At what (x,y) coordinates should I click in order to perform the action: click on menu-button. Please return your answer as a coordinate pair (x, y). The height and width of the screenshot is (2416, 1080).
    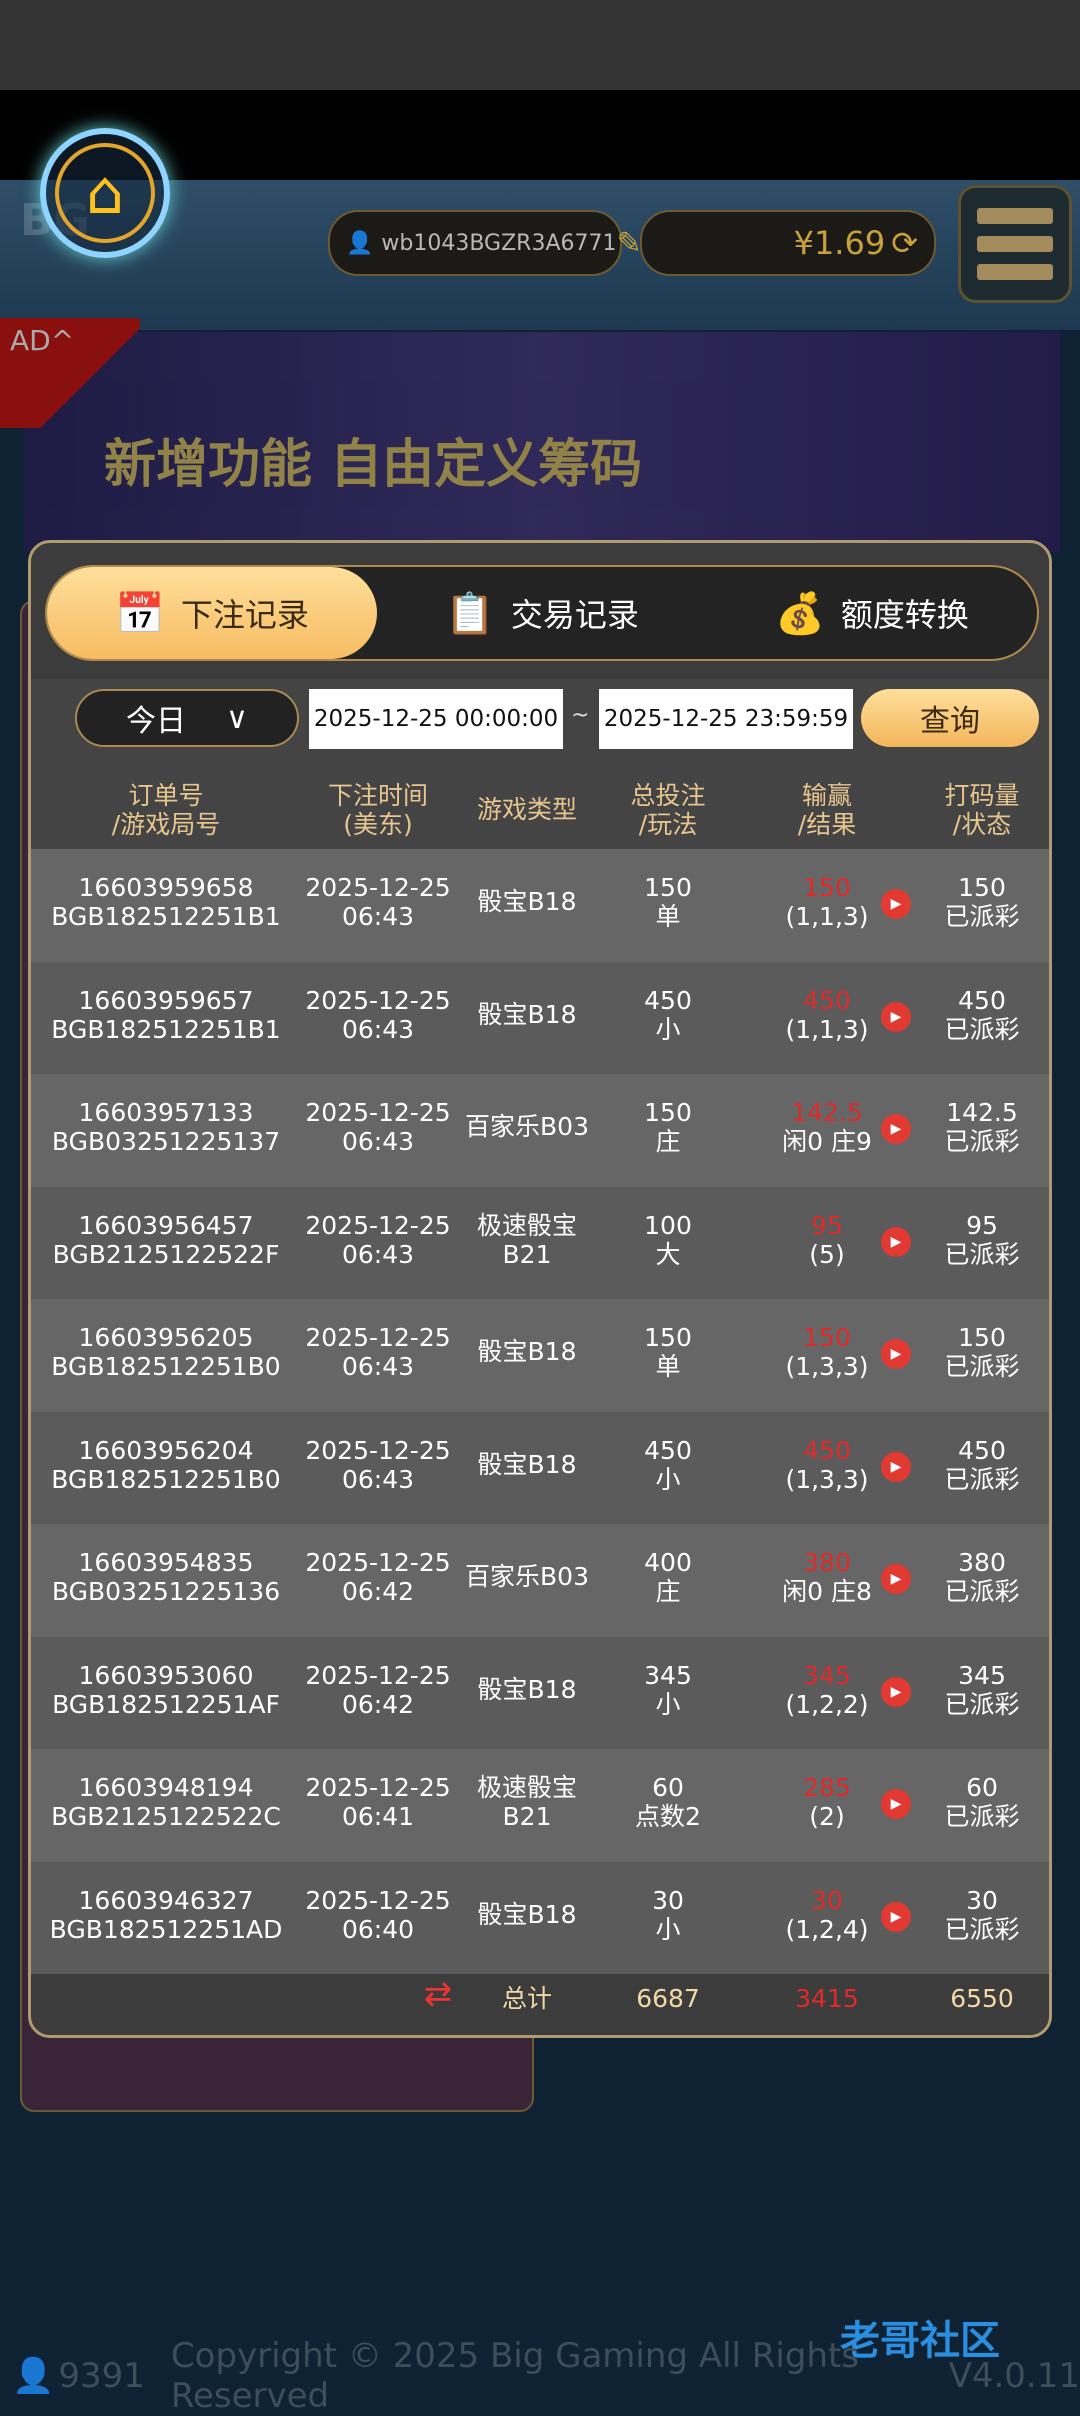
    Looking at the image, I should click on (1015, 244).